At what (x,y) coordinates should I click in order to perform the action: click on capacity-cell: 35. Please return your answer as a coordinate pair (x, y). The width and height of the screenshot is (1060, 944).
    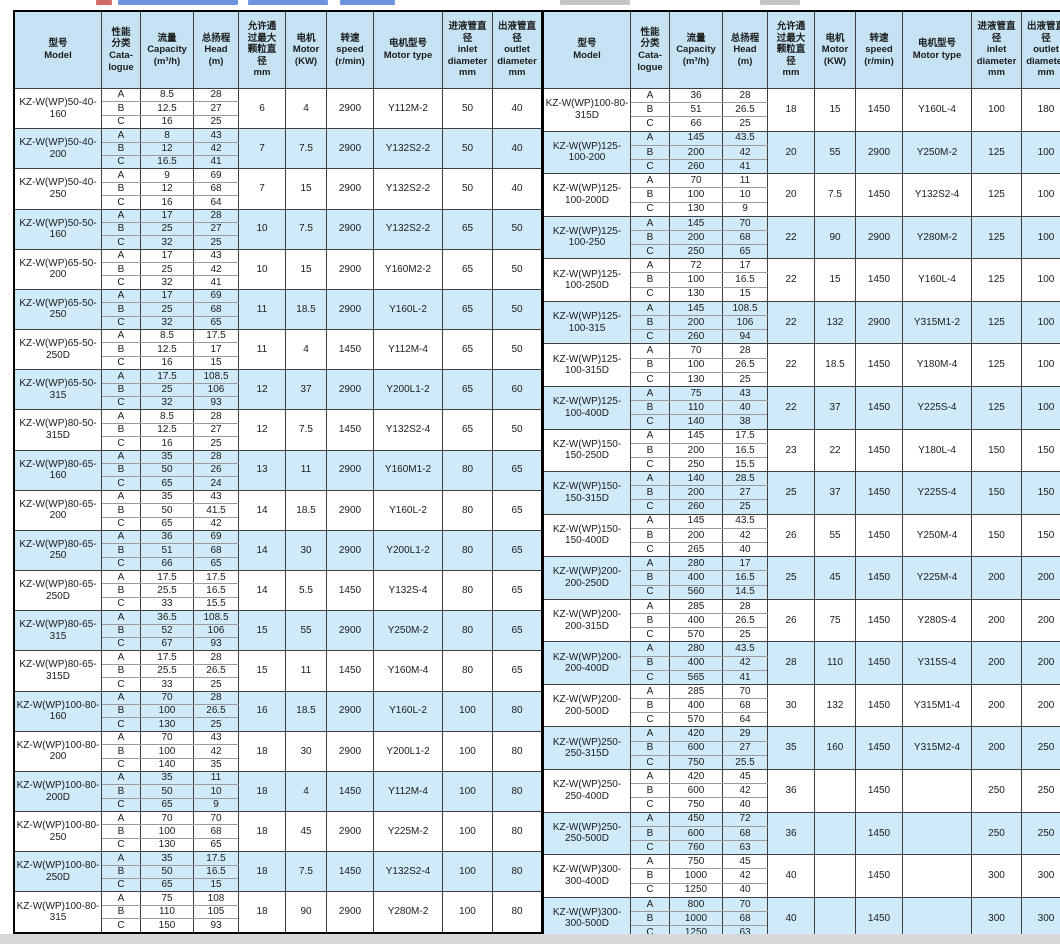
    Looking at the image, I should click on (167, 778).